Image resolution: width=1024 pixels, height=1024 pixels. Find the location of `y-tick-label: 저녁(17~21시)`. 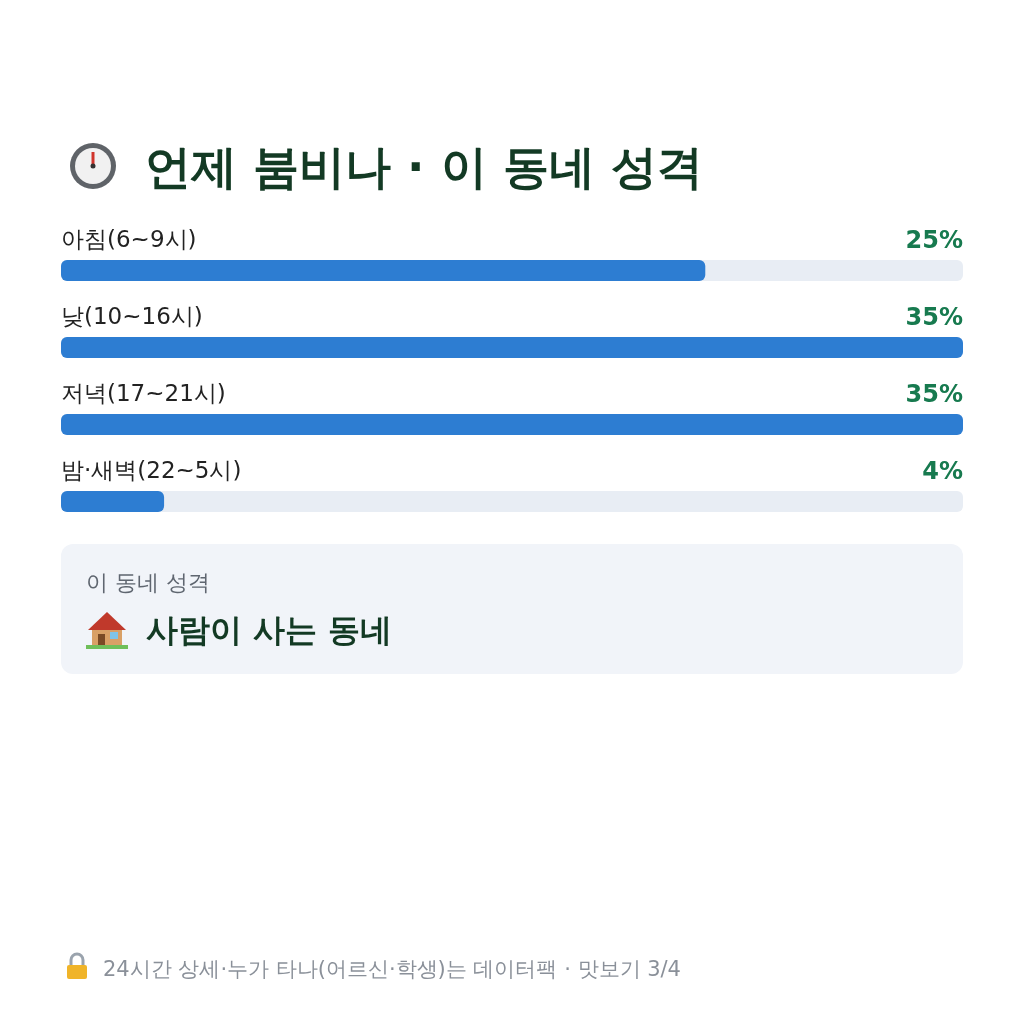

y-tick-label: 저녁(17~21시) is located at coordinates (143, 393).